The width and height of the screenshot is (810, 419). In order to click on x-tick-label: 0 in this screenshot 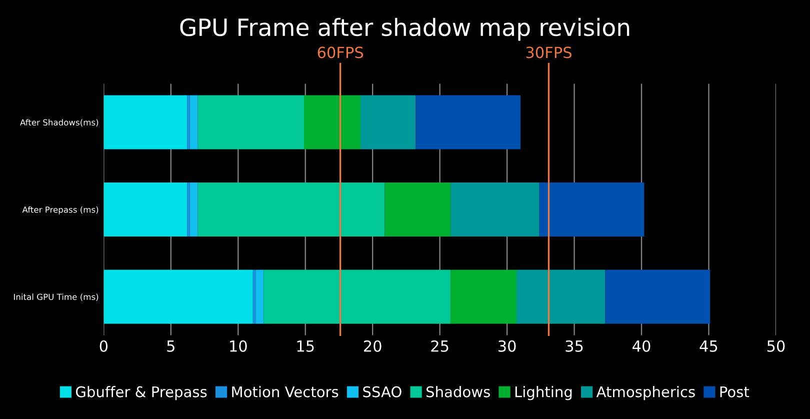, I will do `click(104, 346)`.